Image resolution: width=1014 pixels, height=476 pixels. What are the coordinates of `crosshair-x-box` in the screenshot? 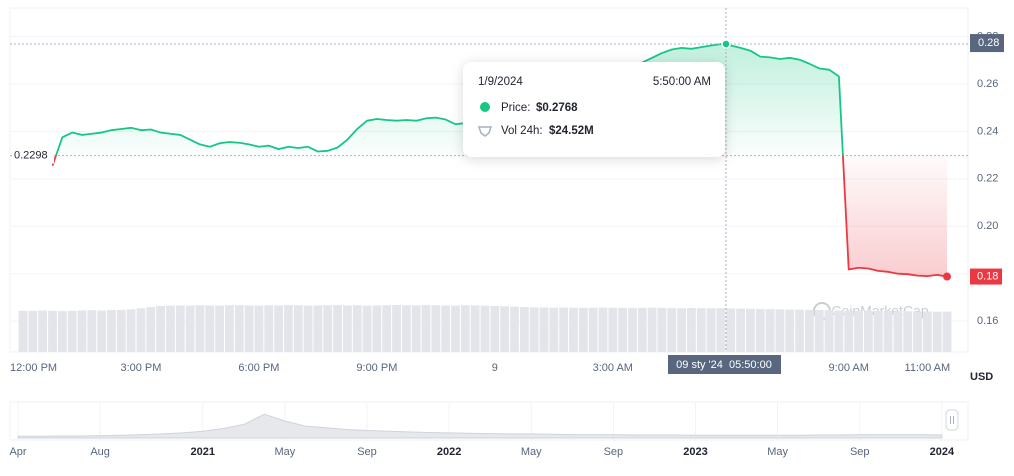 It's located at (724, 364).